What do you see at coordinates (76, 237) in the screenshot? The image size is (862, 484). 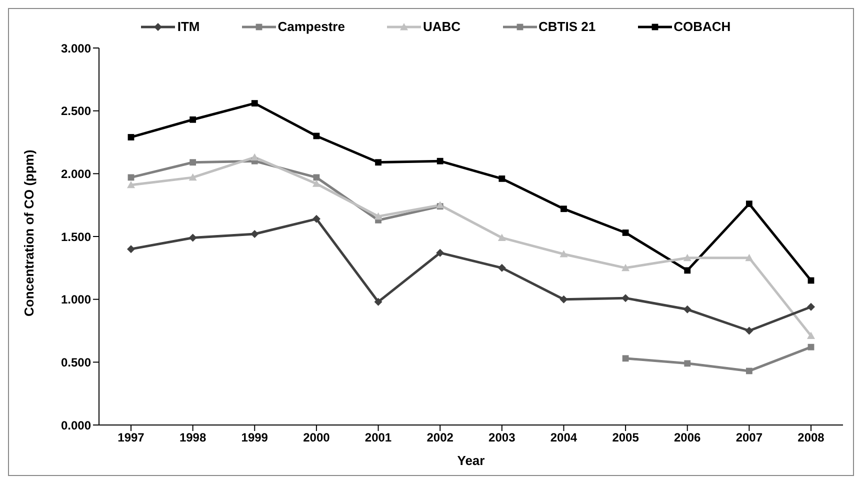 I see `y-tick-label: 1.500` at bounding box center [76, 237].